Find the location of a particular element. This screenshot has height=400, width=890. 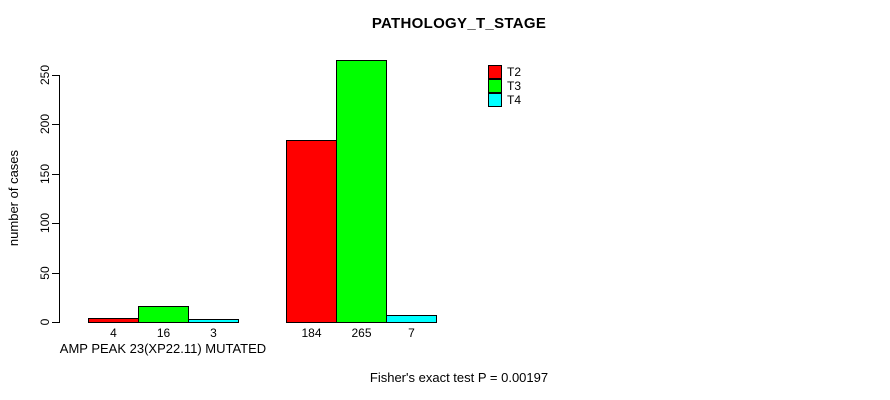

legend: T2 T3 T4 is located at coordinates (504, 86).